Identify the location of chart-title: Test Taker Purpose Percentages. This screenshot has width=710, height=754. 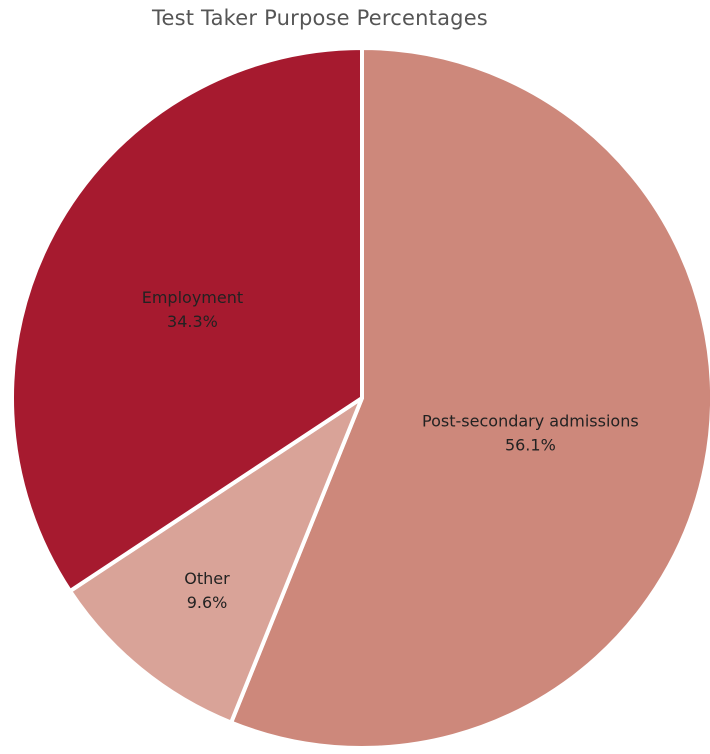
(320, 18).